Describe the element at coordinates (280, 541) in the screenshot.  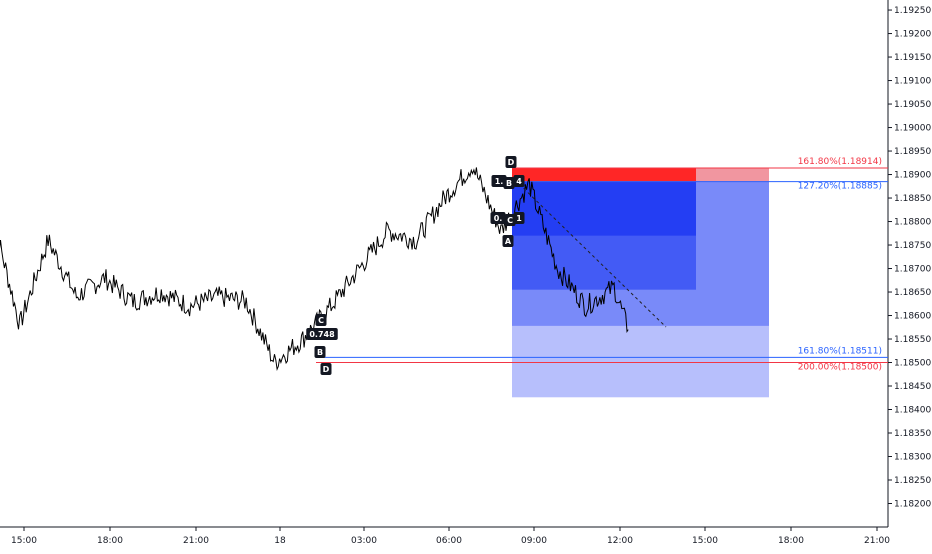
I see `x-tick-label: 18` at that location.